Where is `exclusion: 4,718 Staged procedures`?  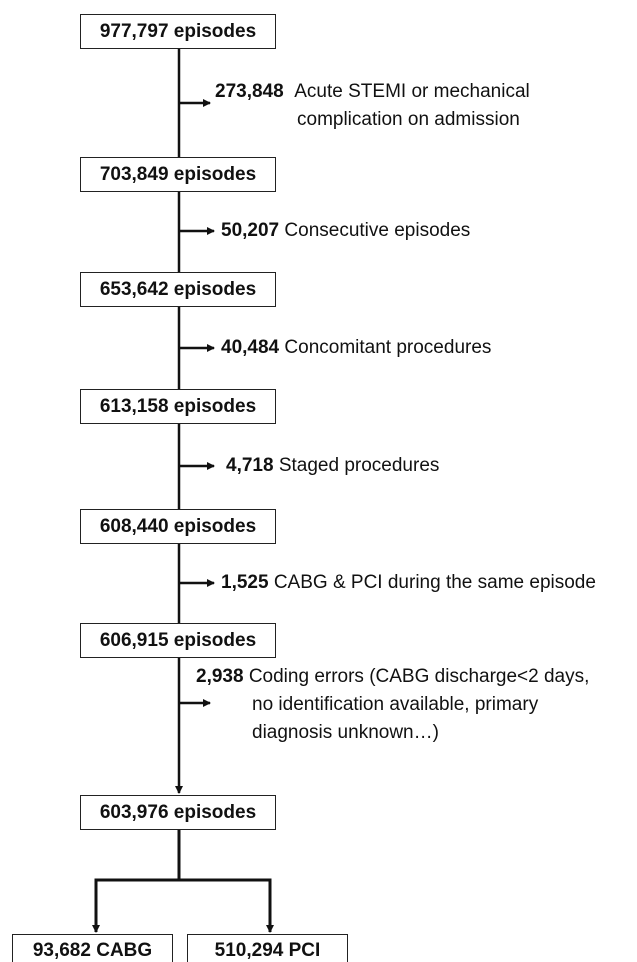
exclusion: 4,718 Staged procedures is located at coordinates (332, 466).